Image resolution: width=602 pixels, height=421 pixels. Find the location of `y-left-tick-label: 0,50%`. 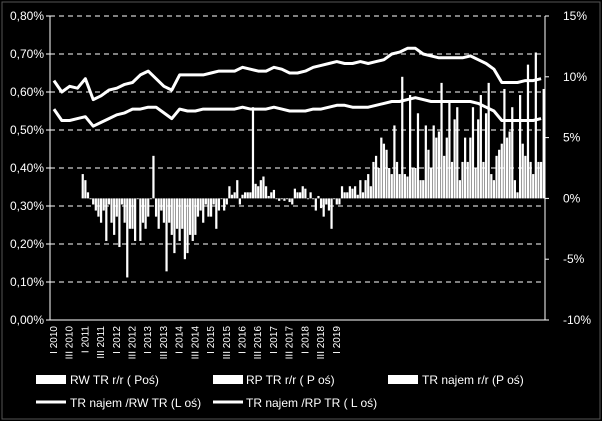

y-left-tick-label: 0,50% is located at coordinates (27, 130).